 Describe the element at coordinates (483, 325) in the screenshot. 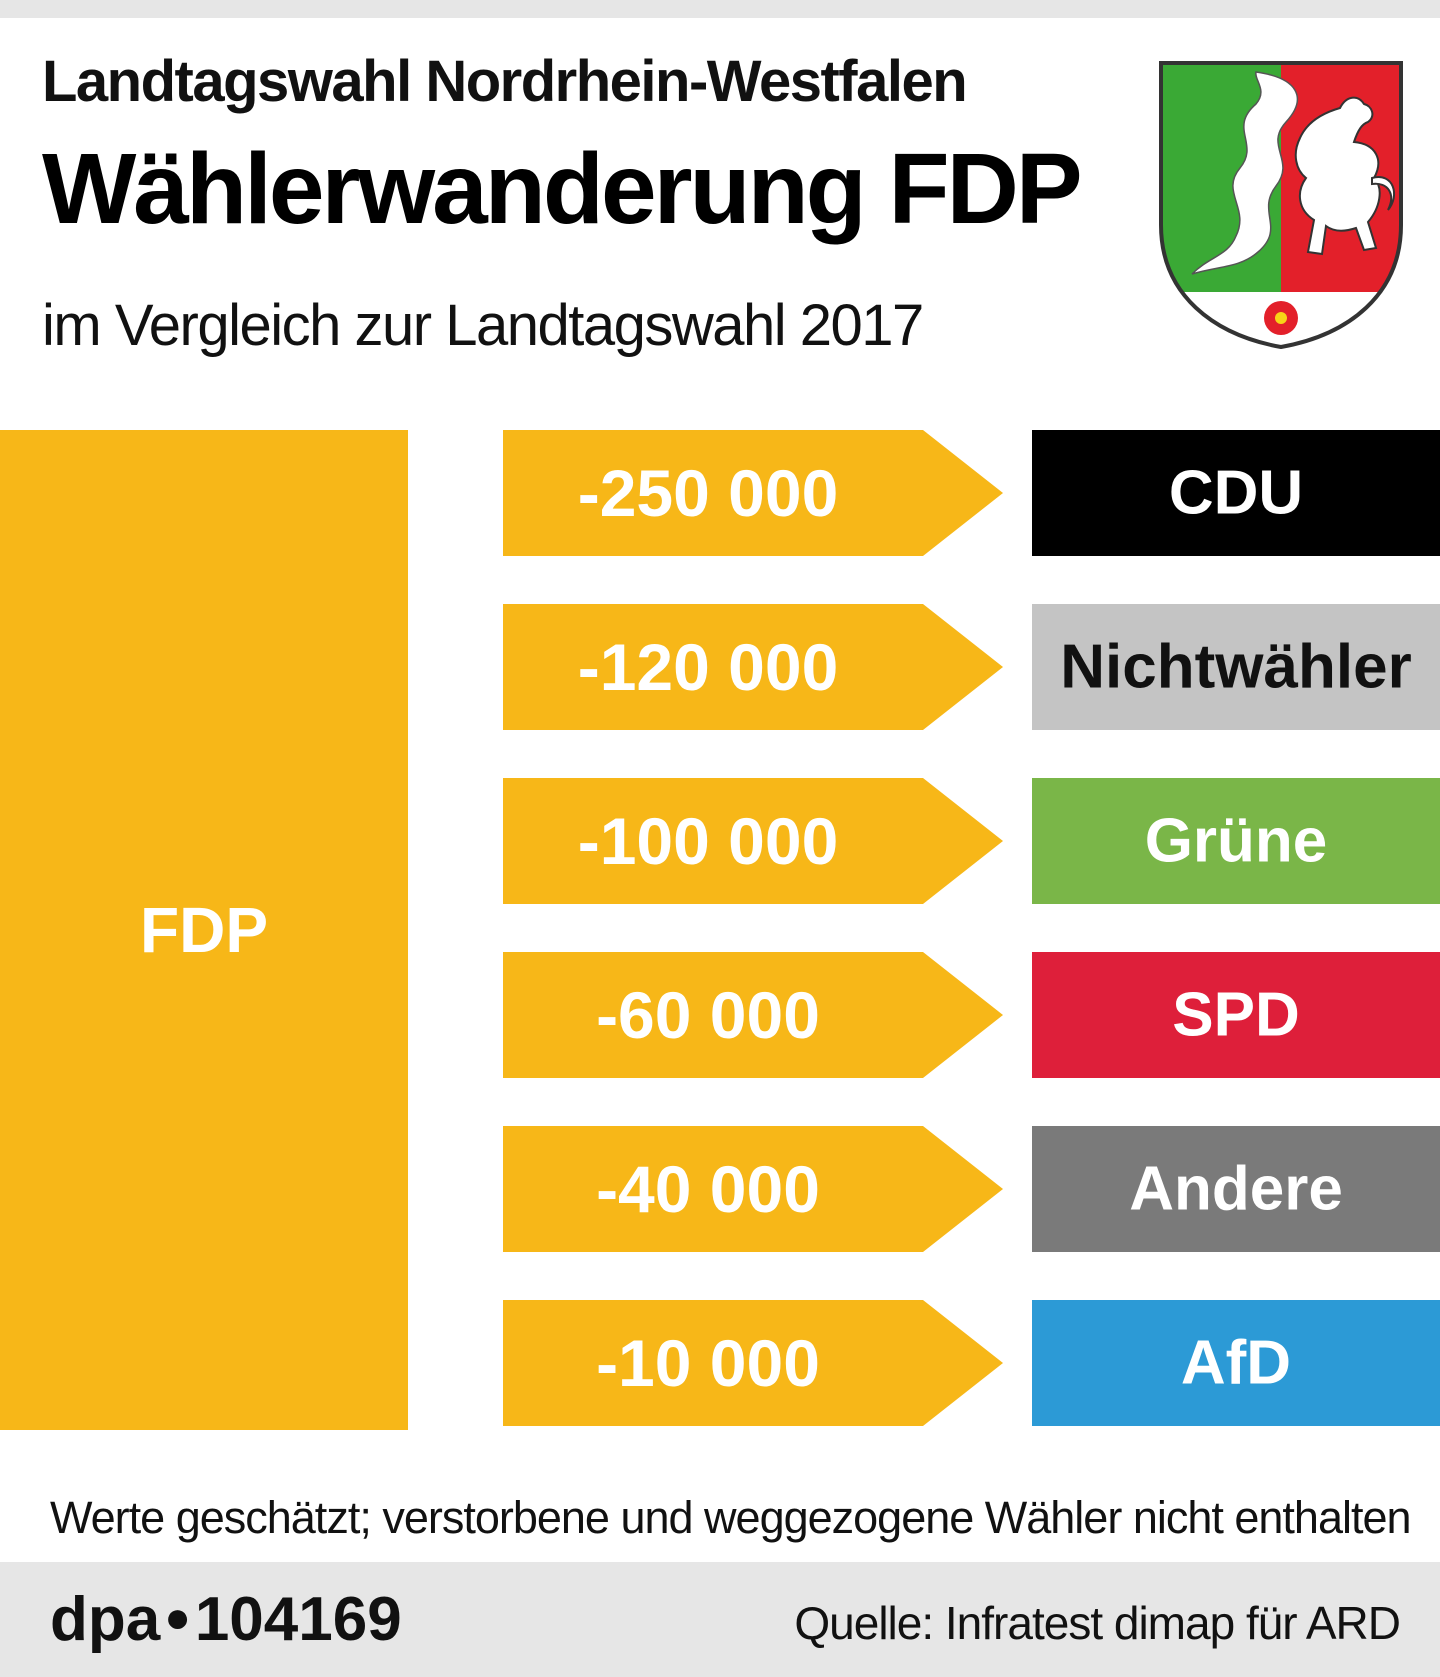

I see `chart-subtitle: im Vergleich zur Landtagswahl 2017` at that location.